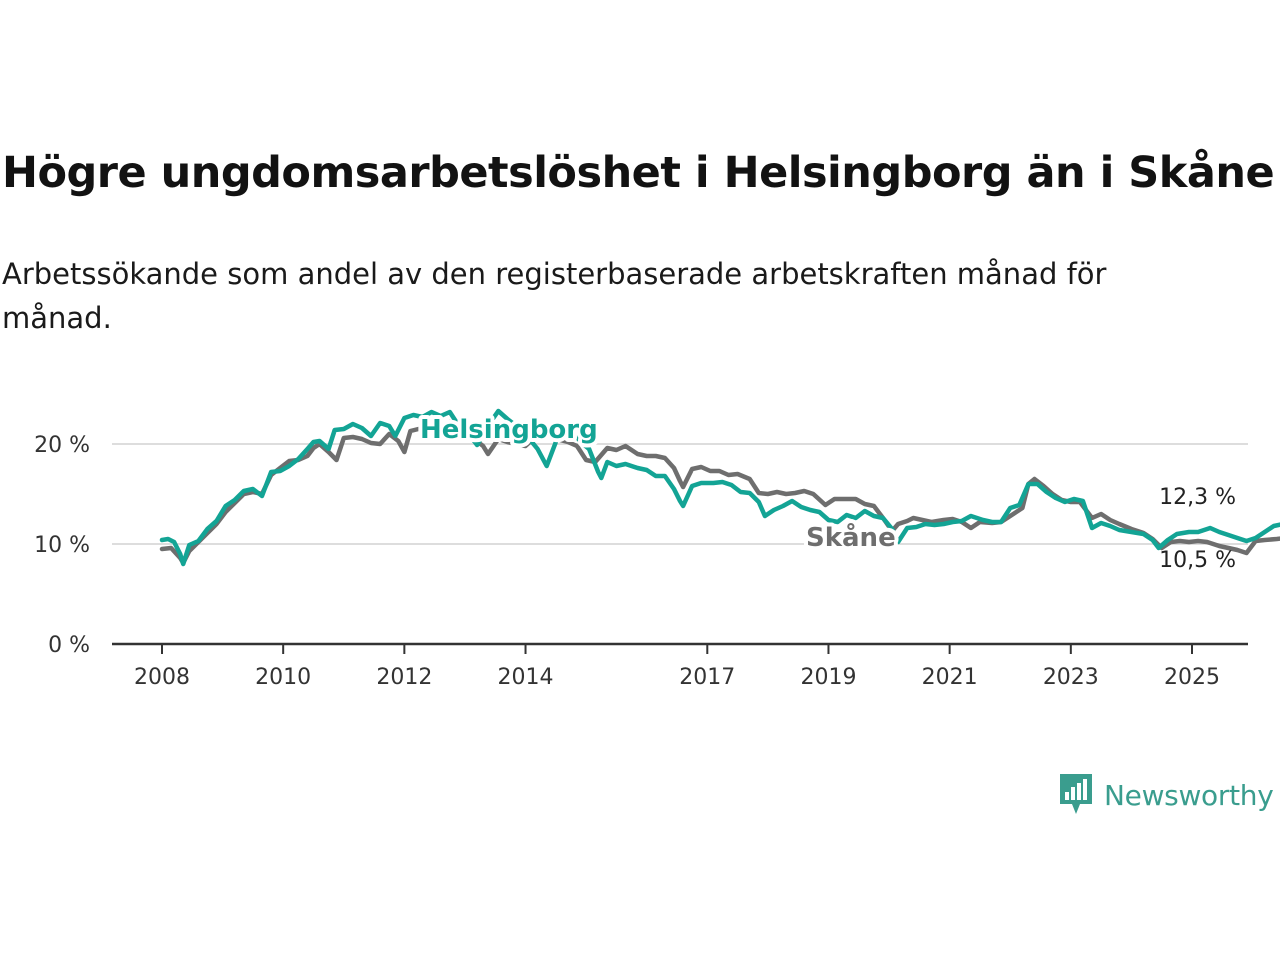 This screenshot has height=960, width=1280. I want to click on logo-text: Newsworthy, so click(1189, 795).